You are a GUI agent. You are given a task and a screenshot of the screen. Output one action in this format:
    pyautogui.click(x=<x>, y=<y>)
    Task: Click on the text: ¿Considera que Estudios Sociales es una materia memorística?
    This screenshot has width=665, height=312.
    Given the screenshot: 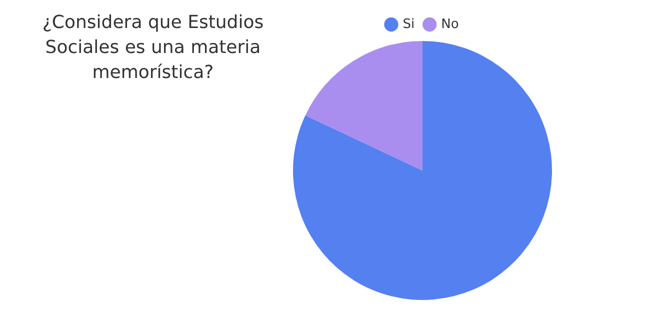 What is the action you would take?
    pyautogui.click(x=153, y=48)
    